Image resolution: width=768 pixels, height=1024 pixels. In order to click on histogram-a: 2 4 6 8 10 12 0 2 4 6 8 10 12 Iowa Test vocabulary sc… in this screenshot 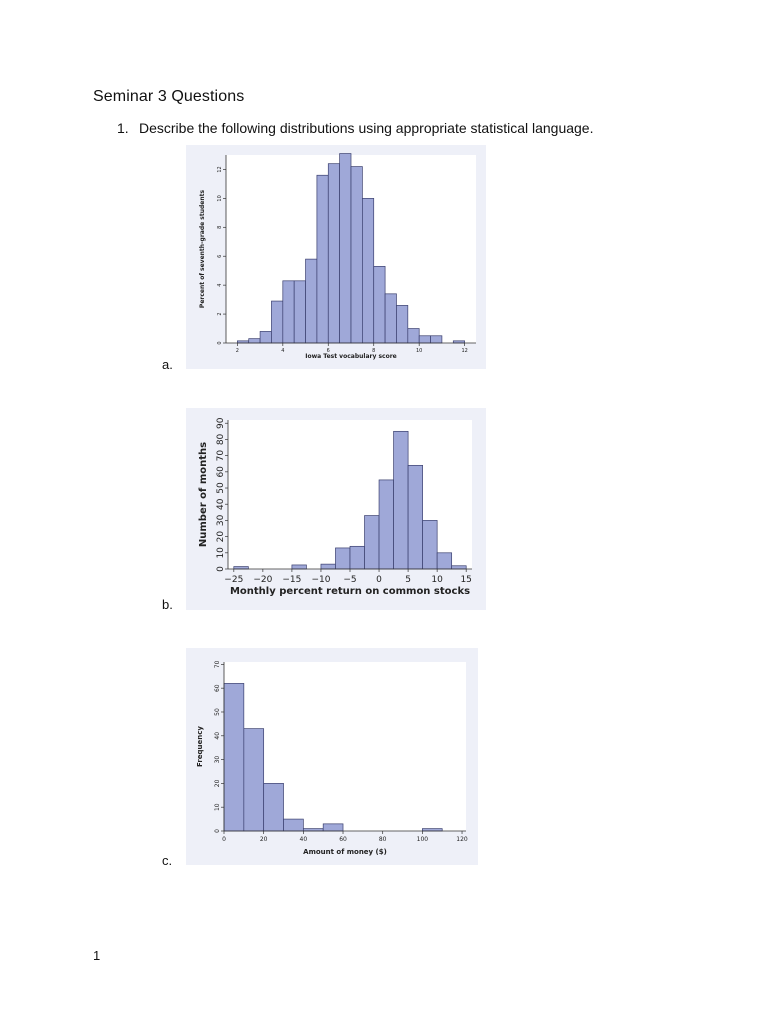, I will do `click(337, 256)`.